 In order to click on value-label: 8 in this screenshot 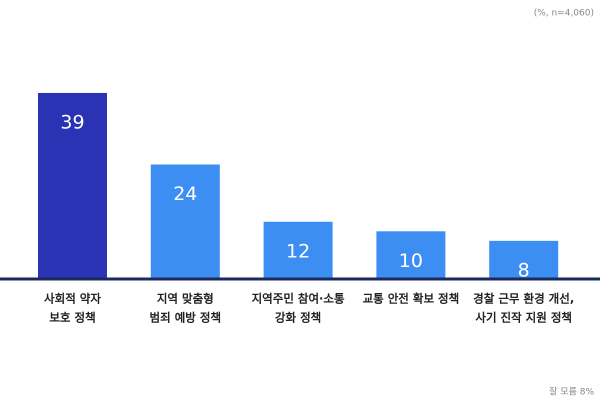, I will do `click(524, 270)`.